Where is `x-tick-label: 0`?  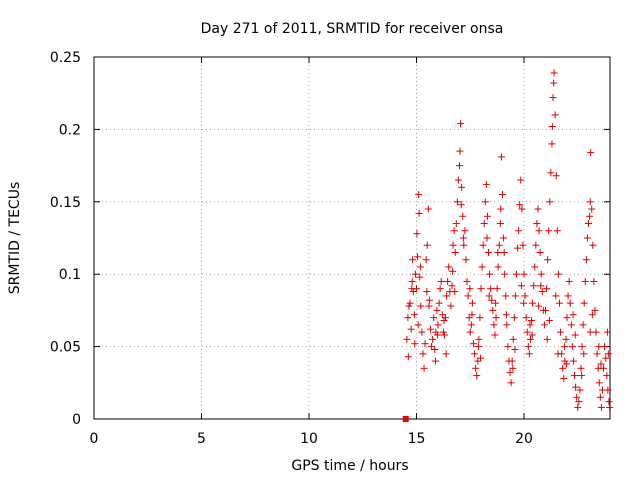 x-tick-label: 0 is located at coordinates (94, 439).